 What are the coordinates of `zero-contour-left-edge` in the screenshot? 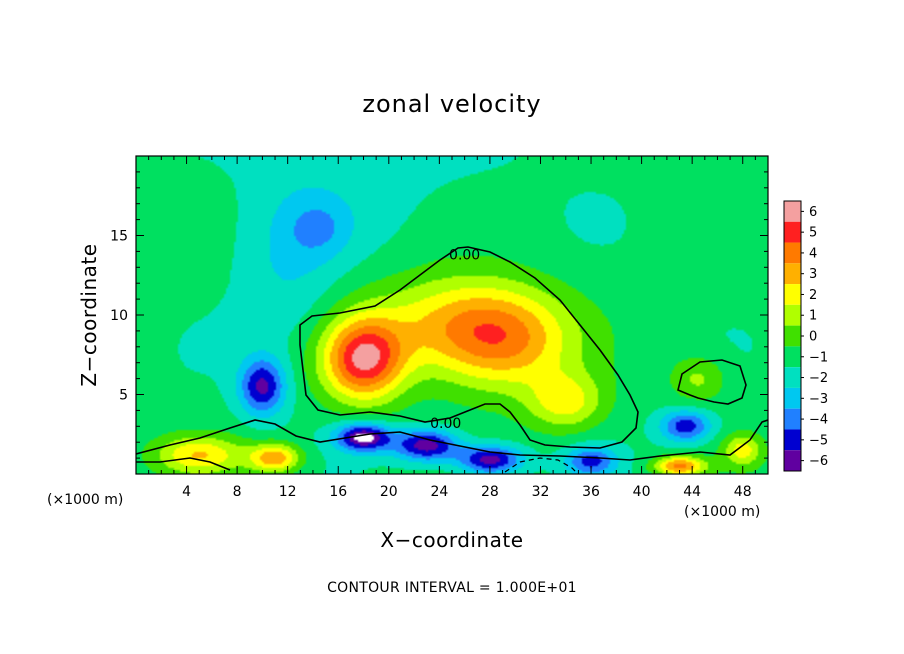 It's located at (183, 464).